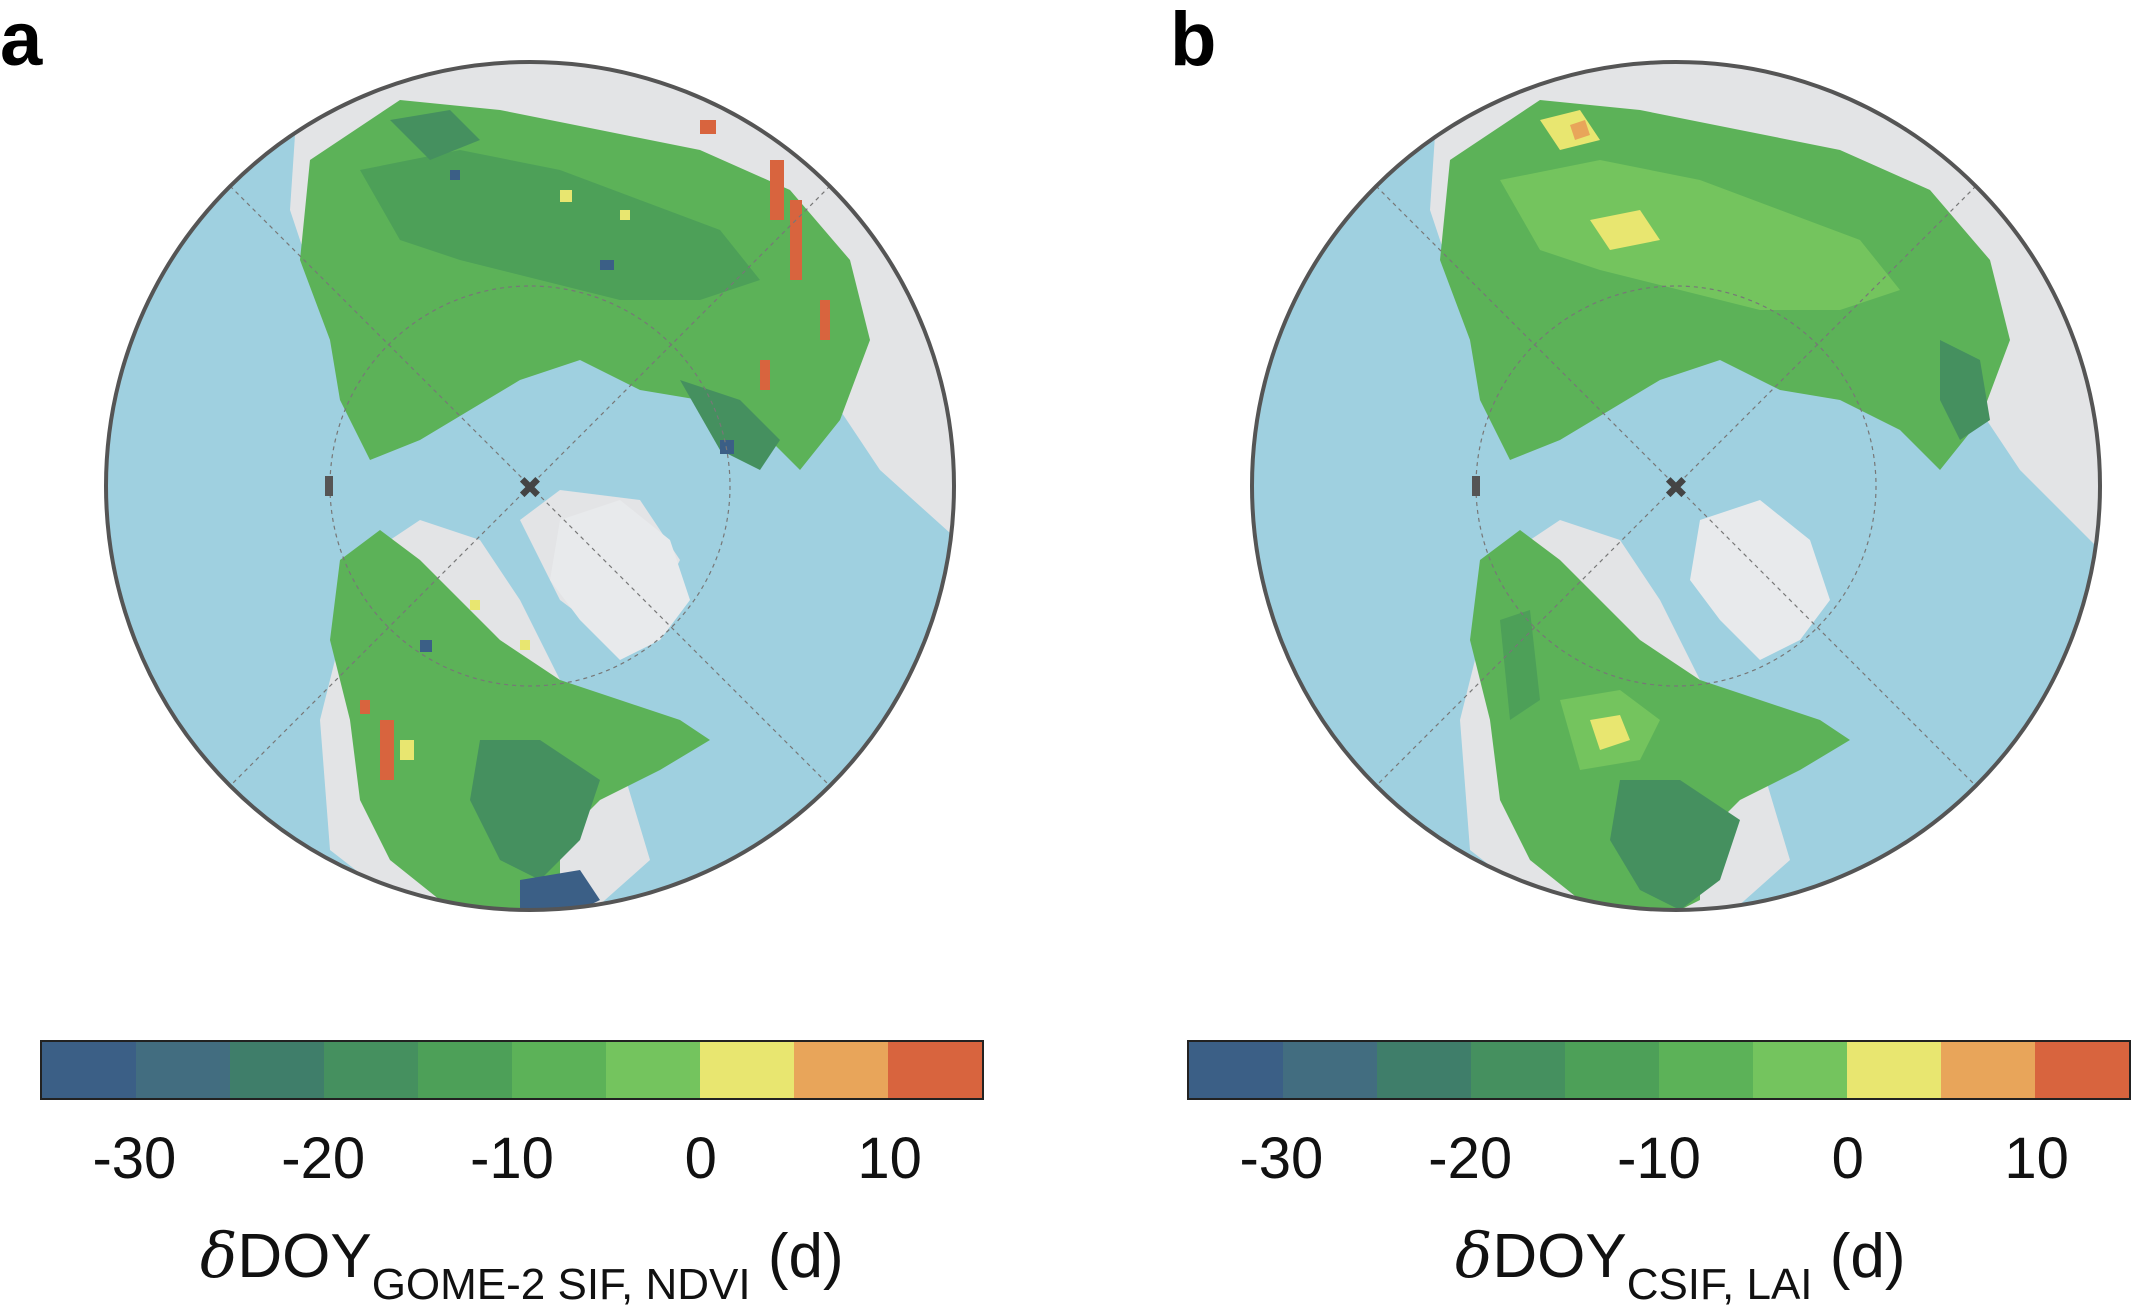  I want to click on colorbar-a: -30 -20 -10 0 10, so click(512, 1114).